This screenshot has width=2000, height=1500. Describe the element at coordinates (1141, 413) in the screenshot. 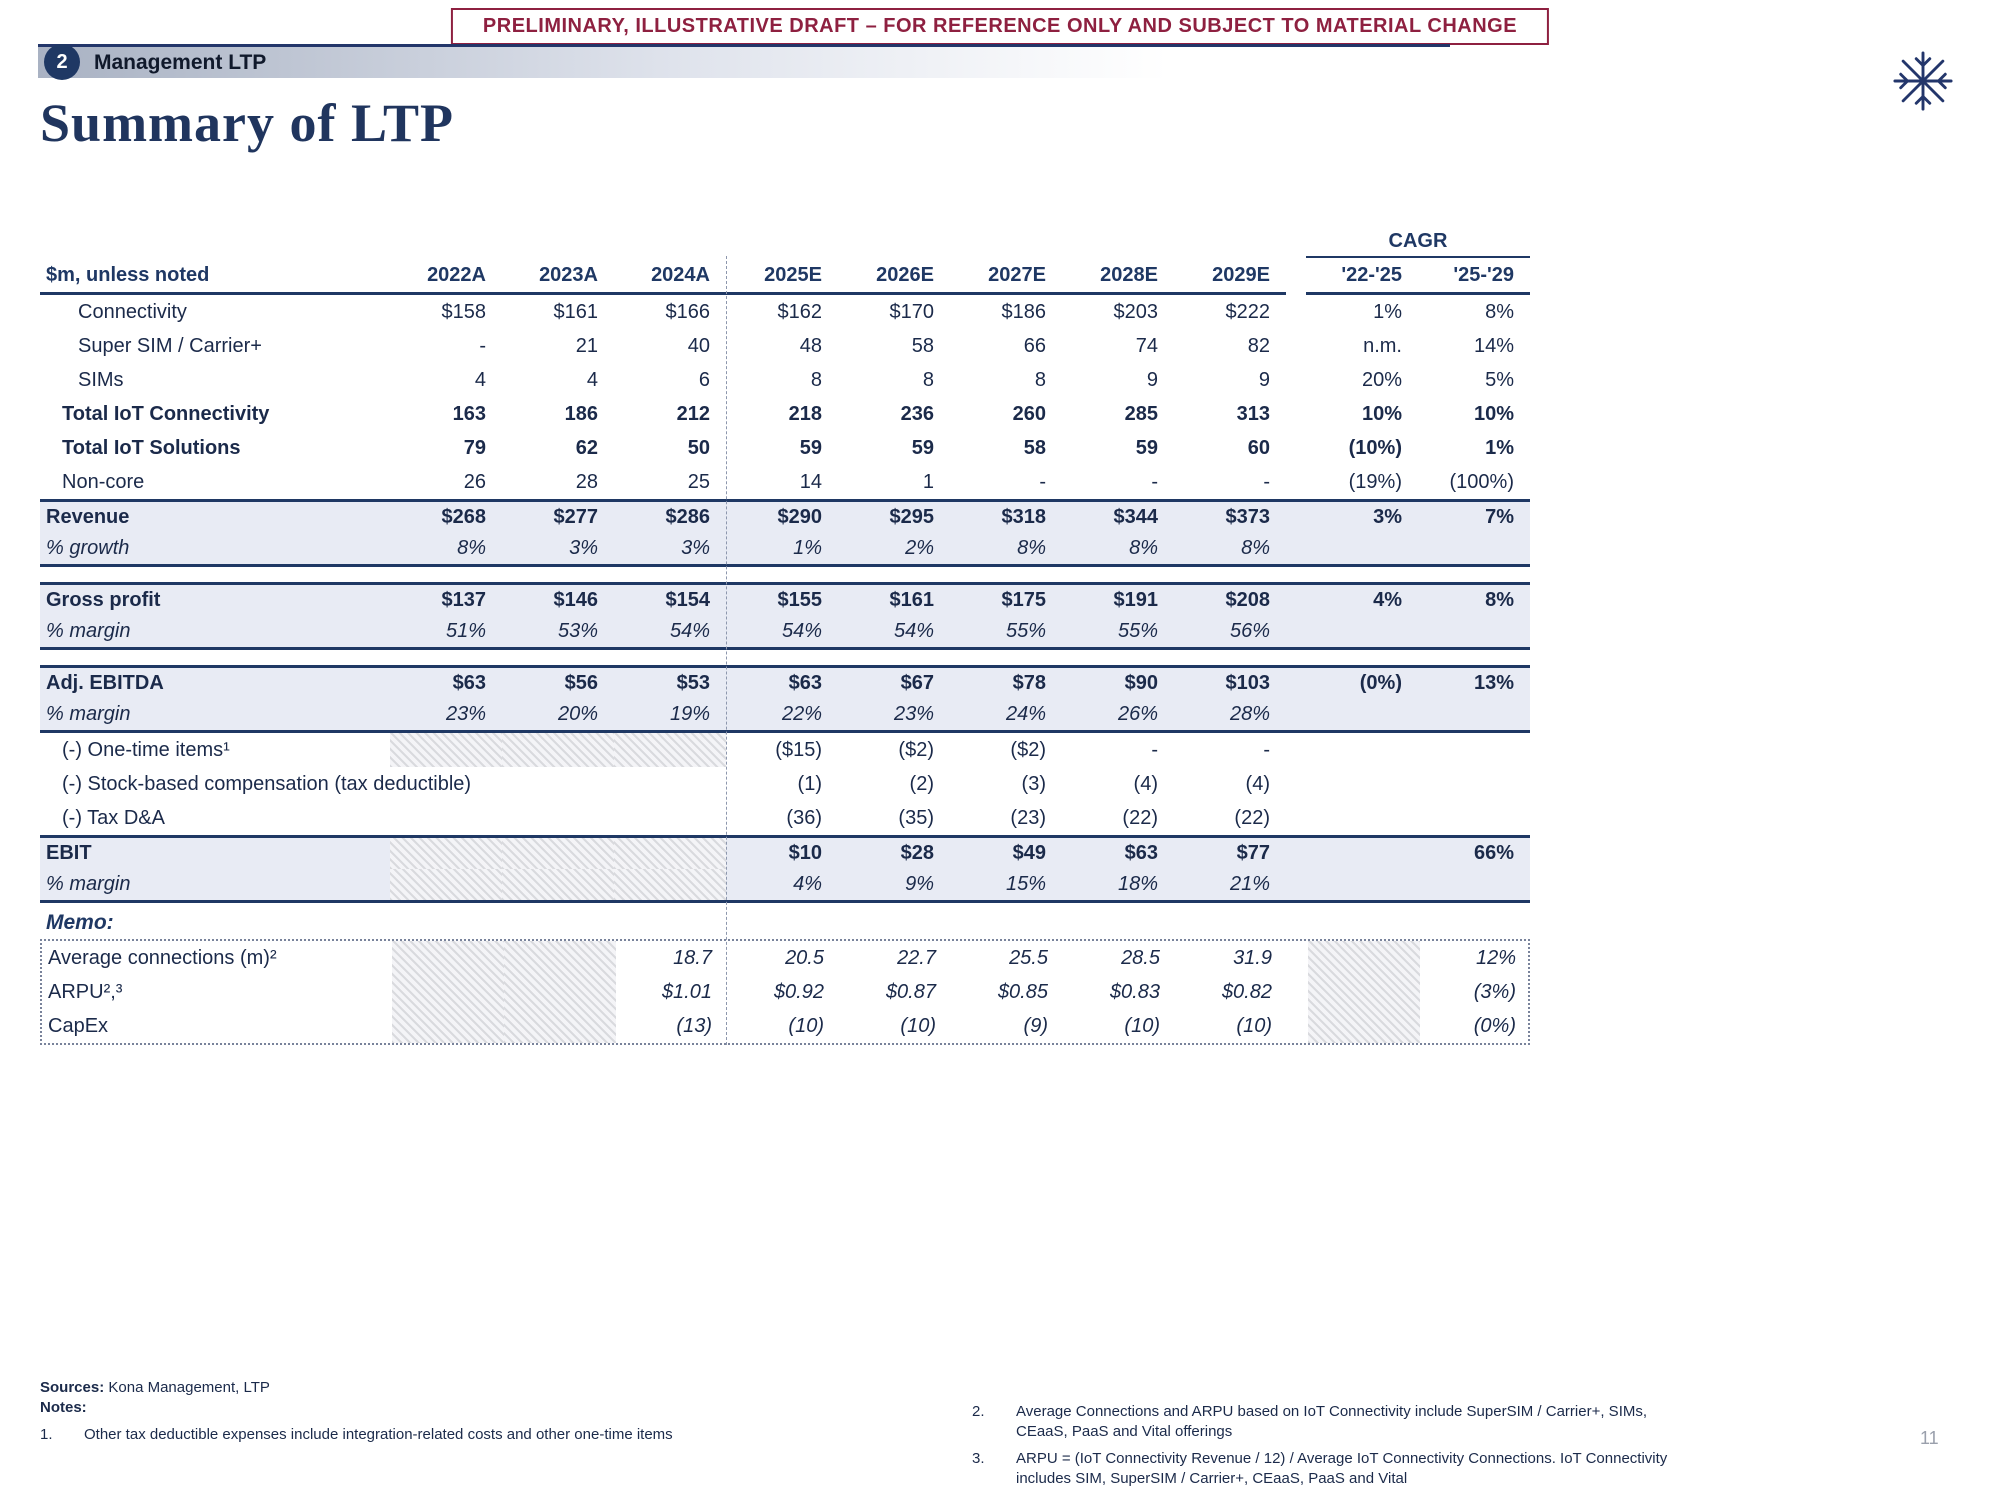

I see `value-cell: 285` at that location.